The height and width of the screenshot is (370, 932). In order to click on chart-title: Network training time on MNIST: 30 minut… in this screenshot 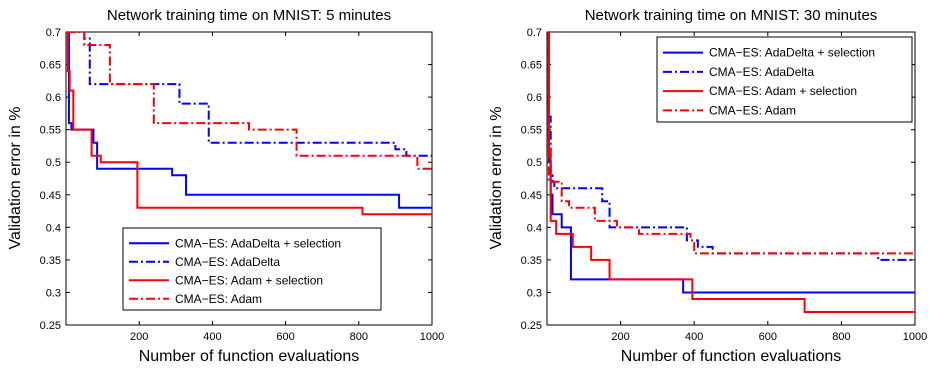, I will do `click(731, 15)`.